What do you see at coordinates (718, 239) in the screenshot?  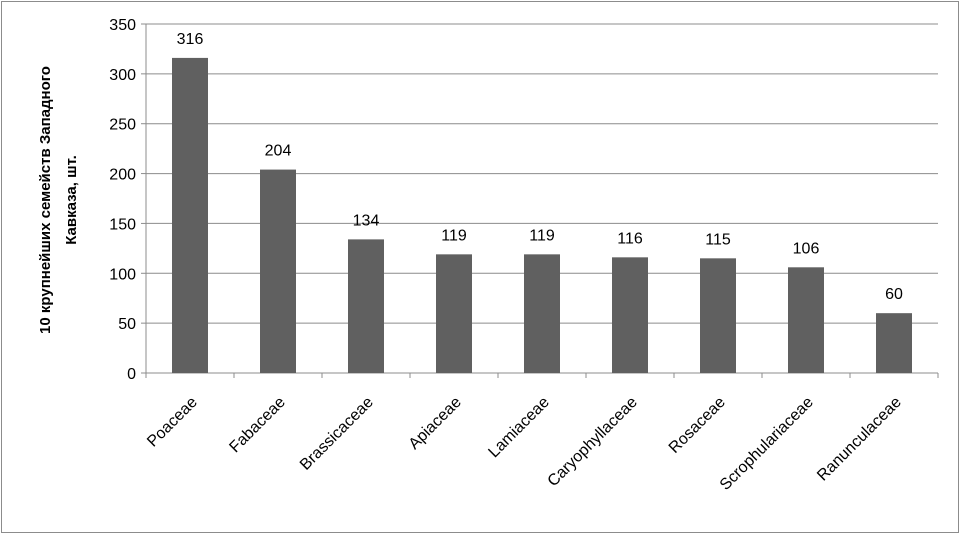 I see `data-label: 115` at bounding box center [718, 239].